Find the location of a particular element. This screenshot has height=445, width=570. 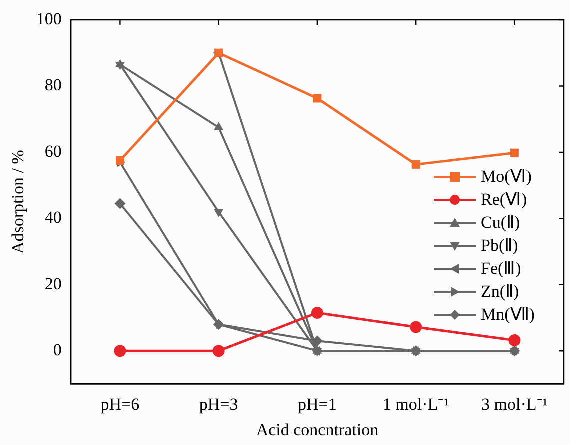

y-tick-label: 60 is located at coordinates (53, 151).